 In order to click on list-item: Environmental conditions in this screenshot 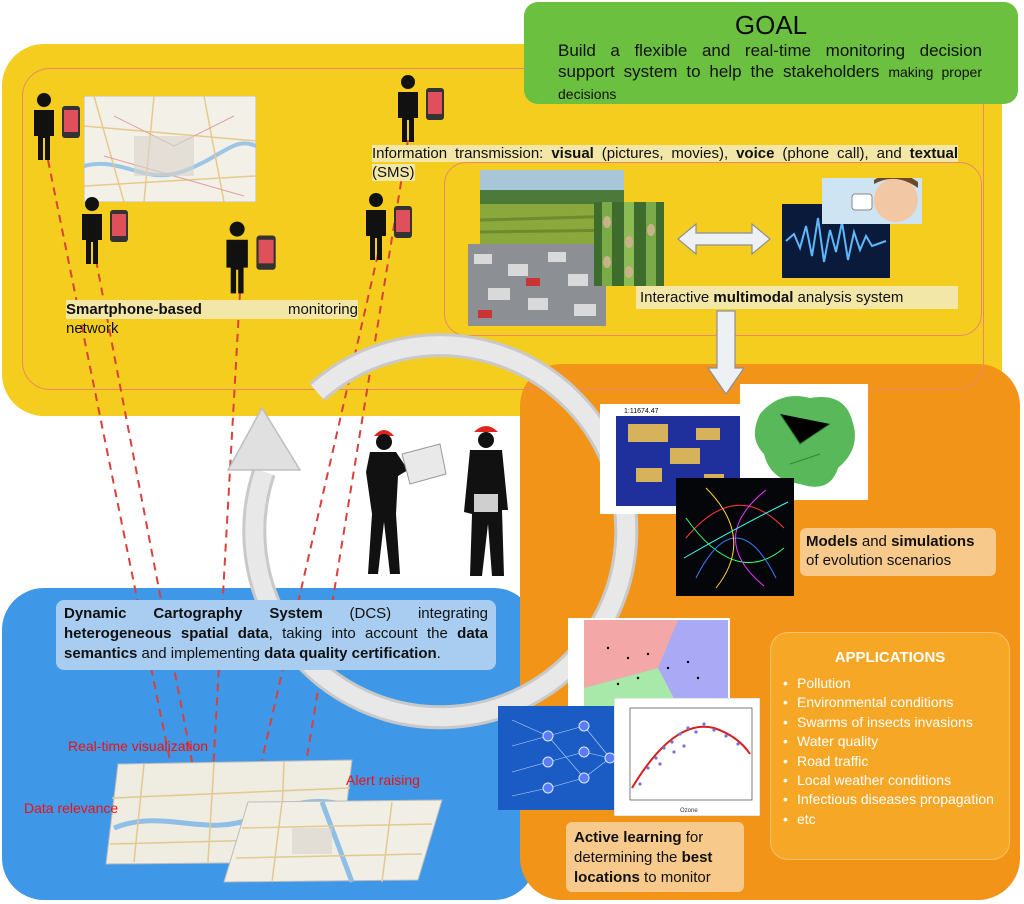, I will do `click(896, 703)`.